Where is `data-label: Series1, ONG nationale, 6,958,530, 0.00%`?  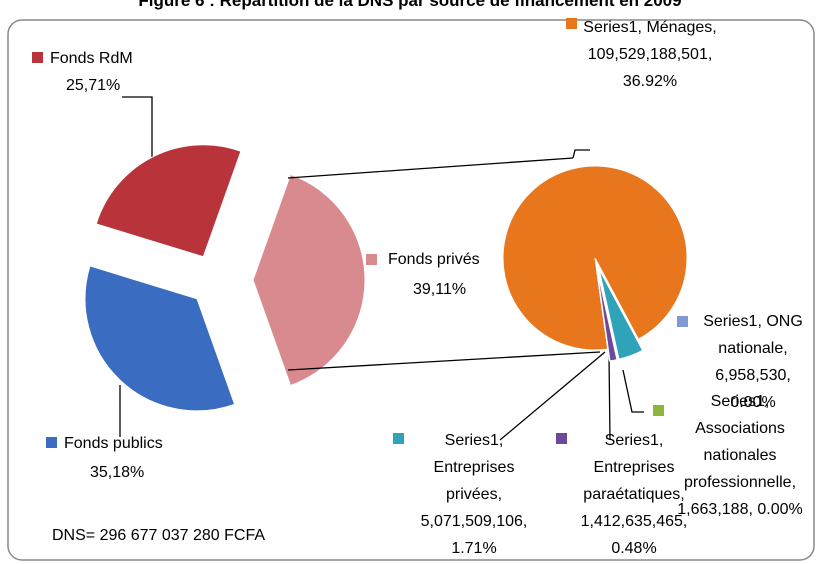
data-label: Series1, ONG nationale, 6,958,530, 0.00% is located at coordinates (753, 362).